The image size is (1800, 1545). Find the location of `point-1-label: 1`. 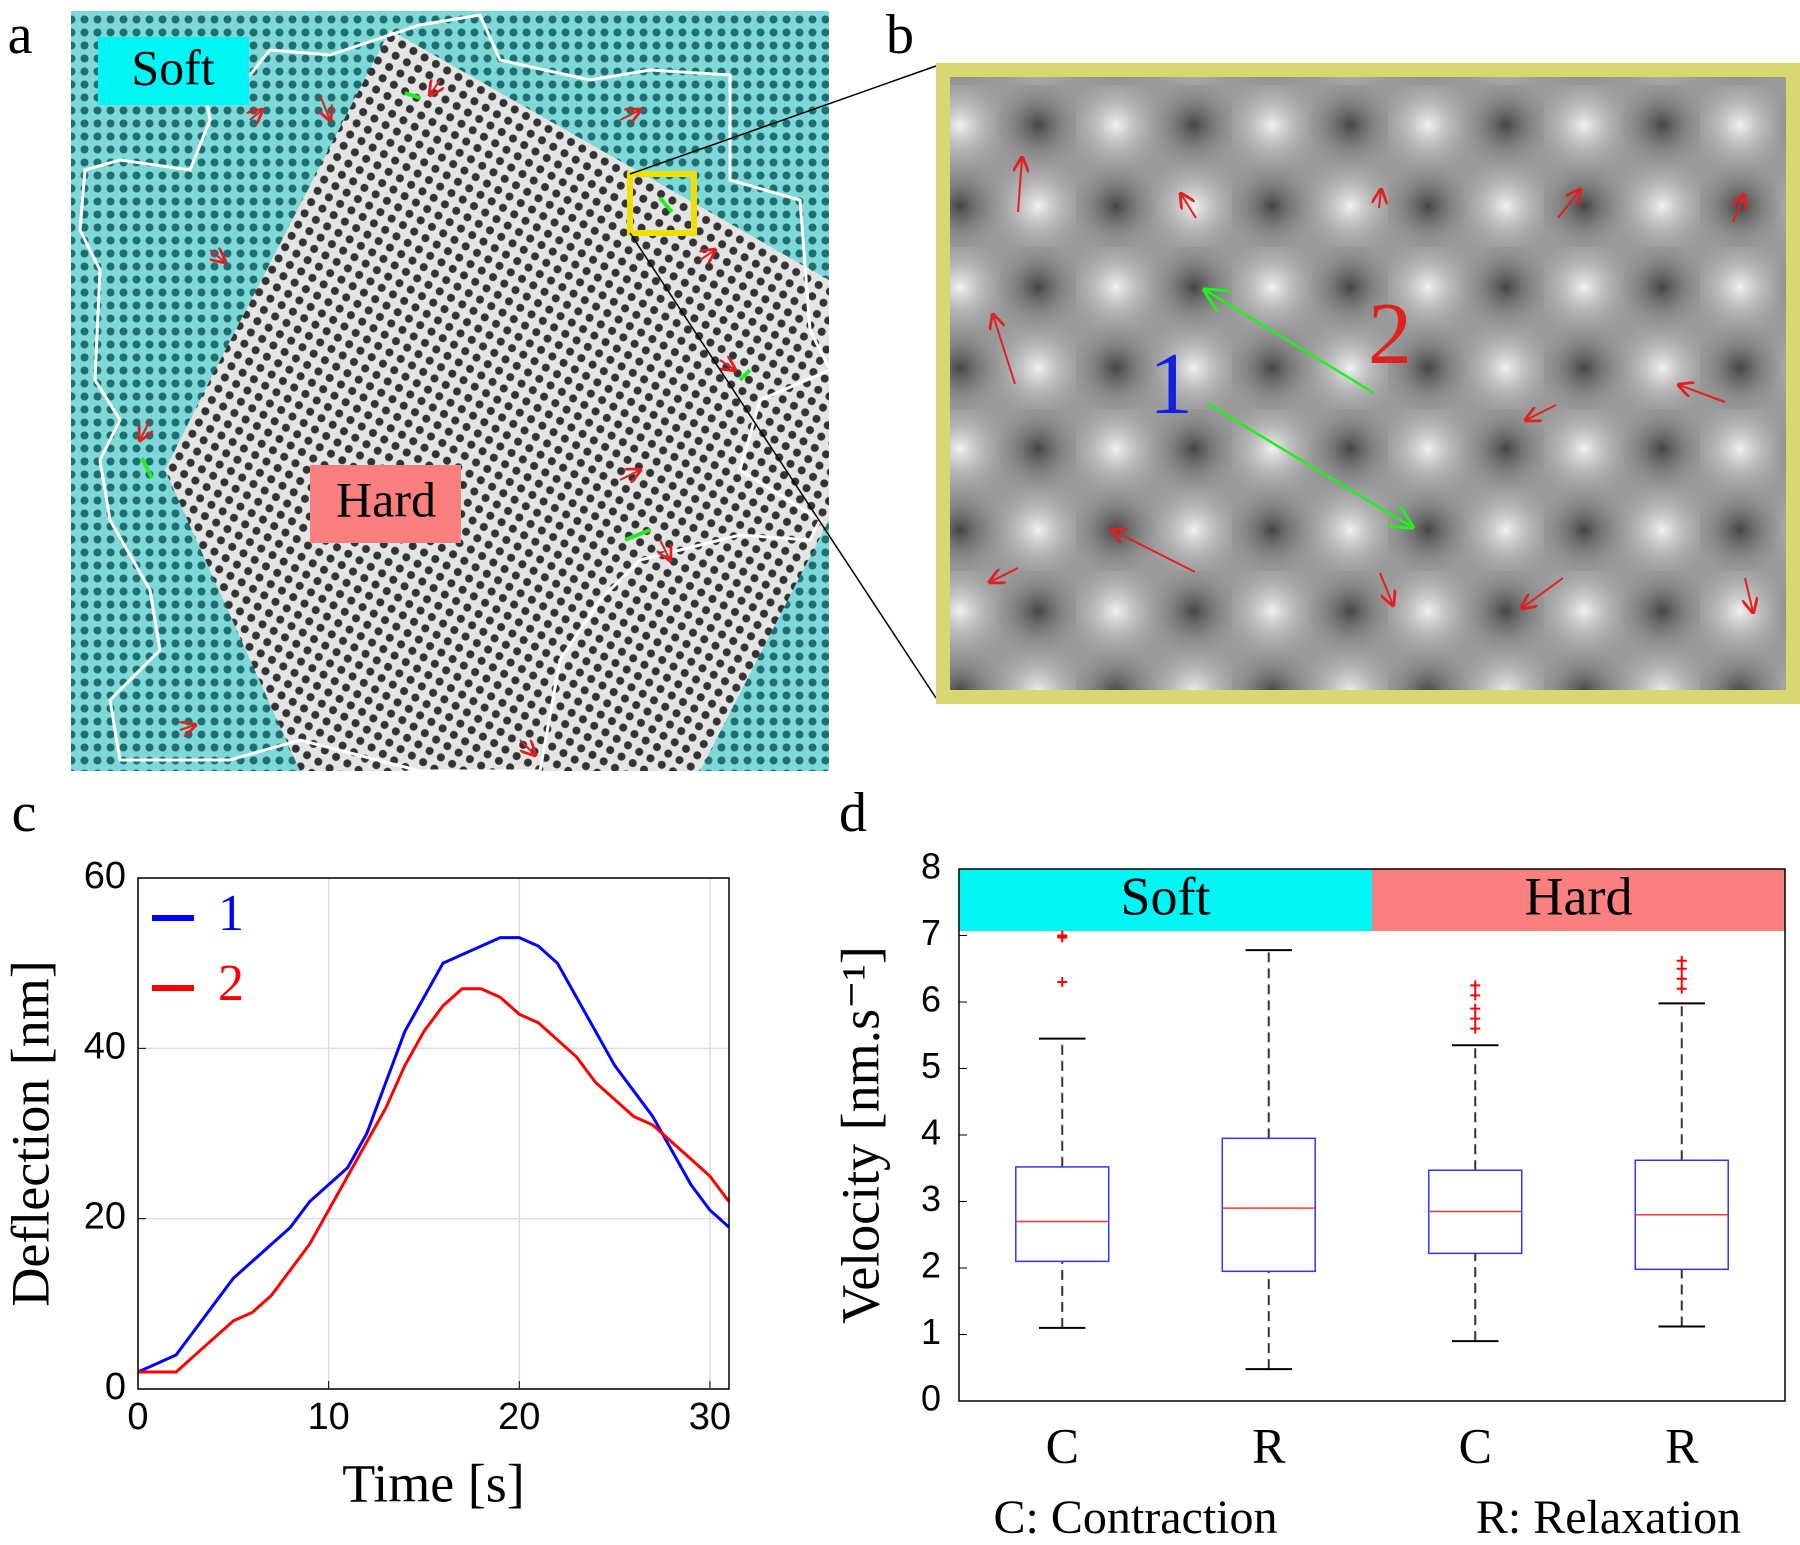

point-1-label: 1 is located at coordinates (1171, 384).